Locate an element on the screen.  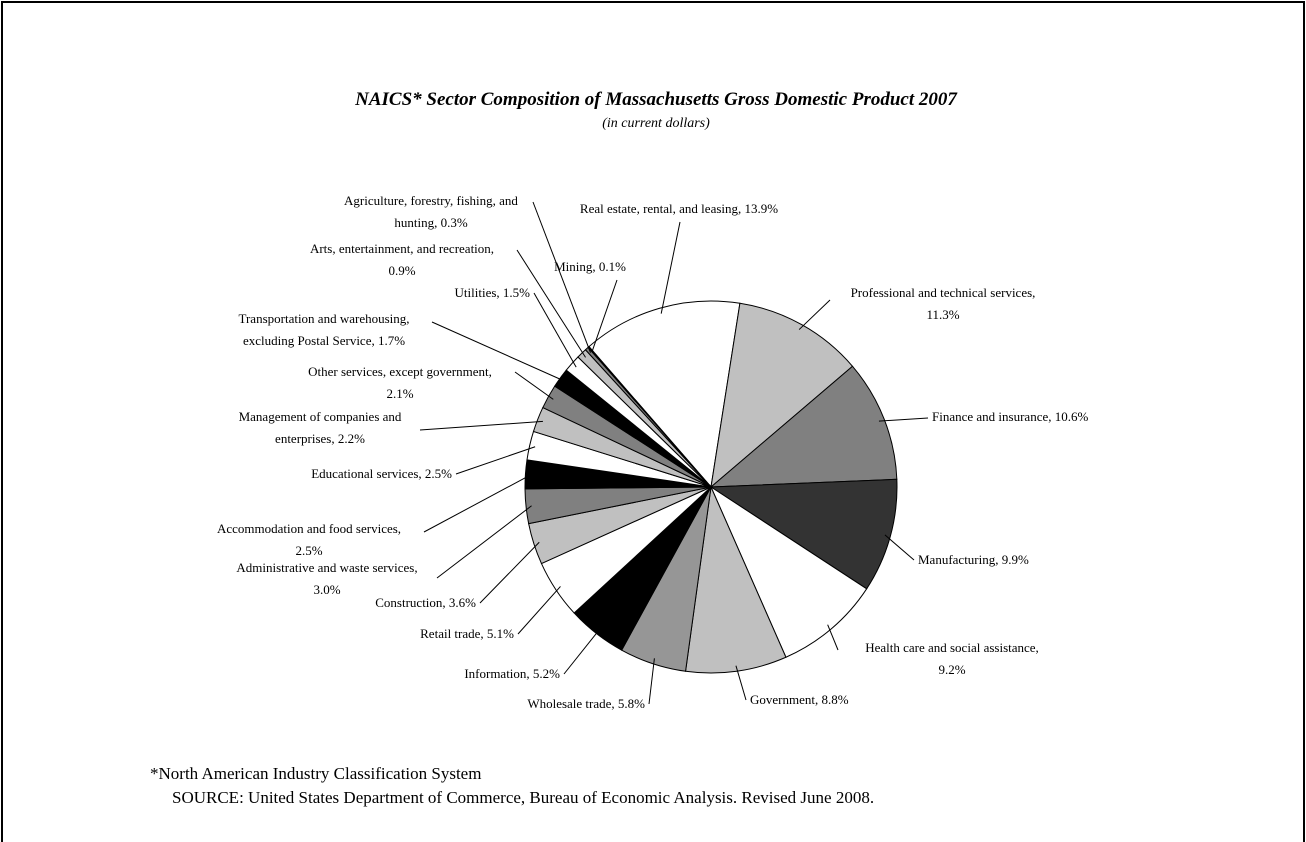
slice-label: Agriculture, forestry, fishing, and is located at coordinates (431, 200).